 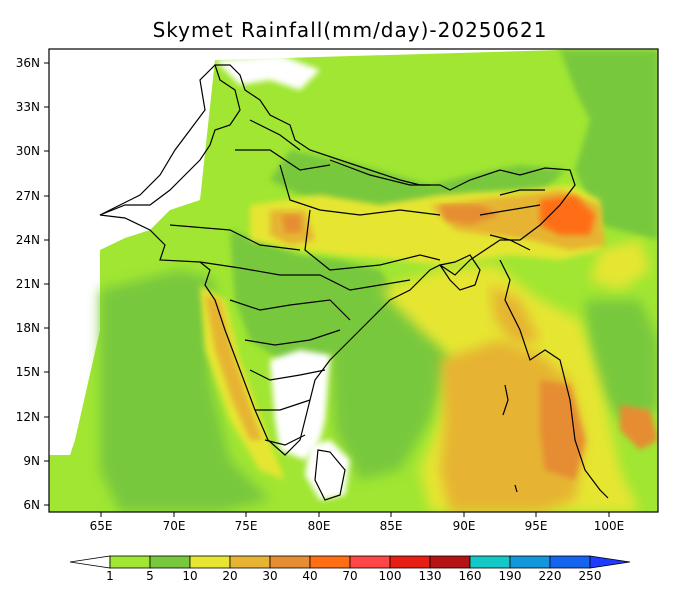 I want to click on colorbar-label: 130, so click(x=430, y=576).